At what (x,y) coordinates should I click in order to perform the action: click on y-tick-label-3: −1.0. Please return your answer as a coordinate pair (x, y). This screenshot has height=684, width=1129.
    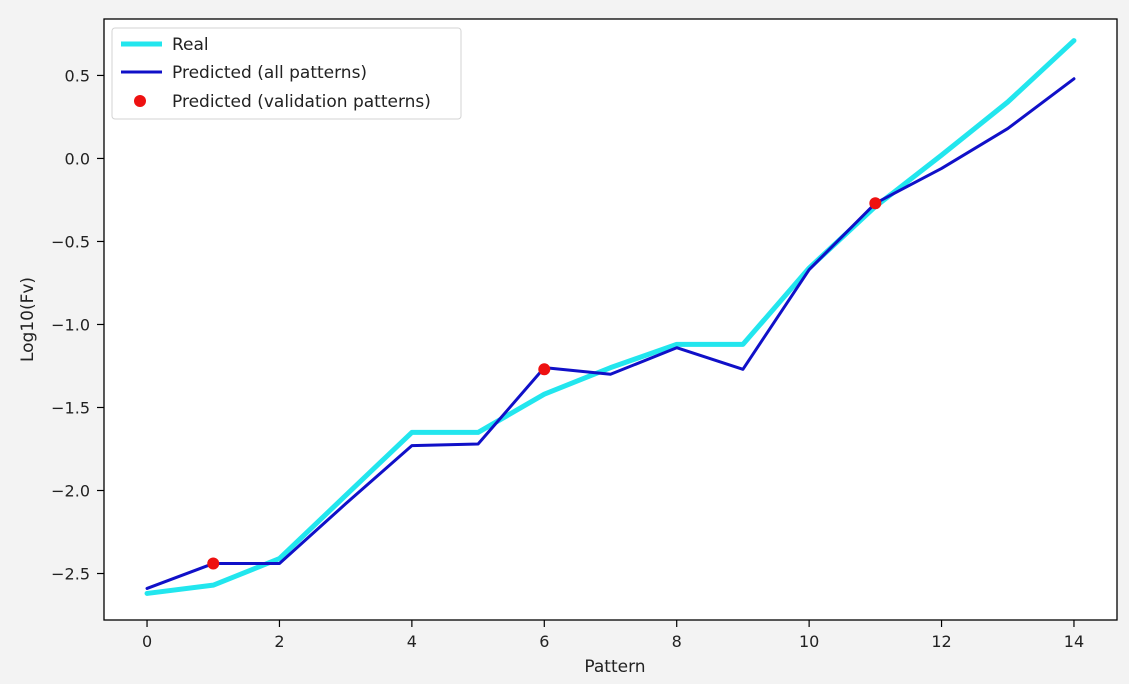
    Looking at the image, I should click on (70, 324).